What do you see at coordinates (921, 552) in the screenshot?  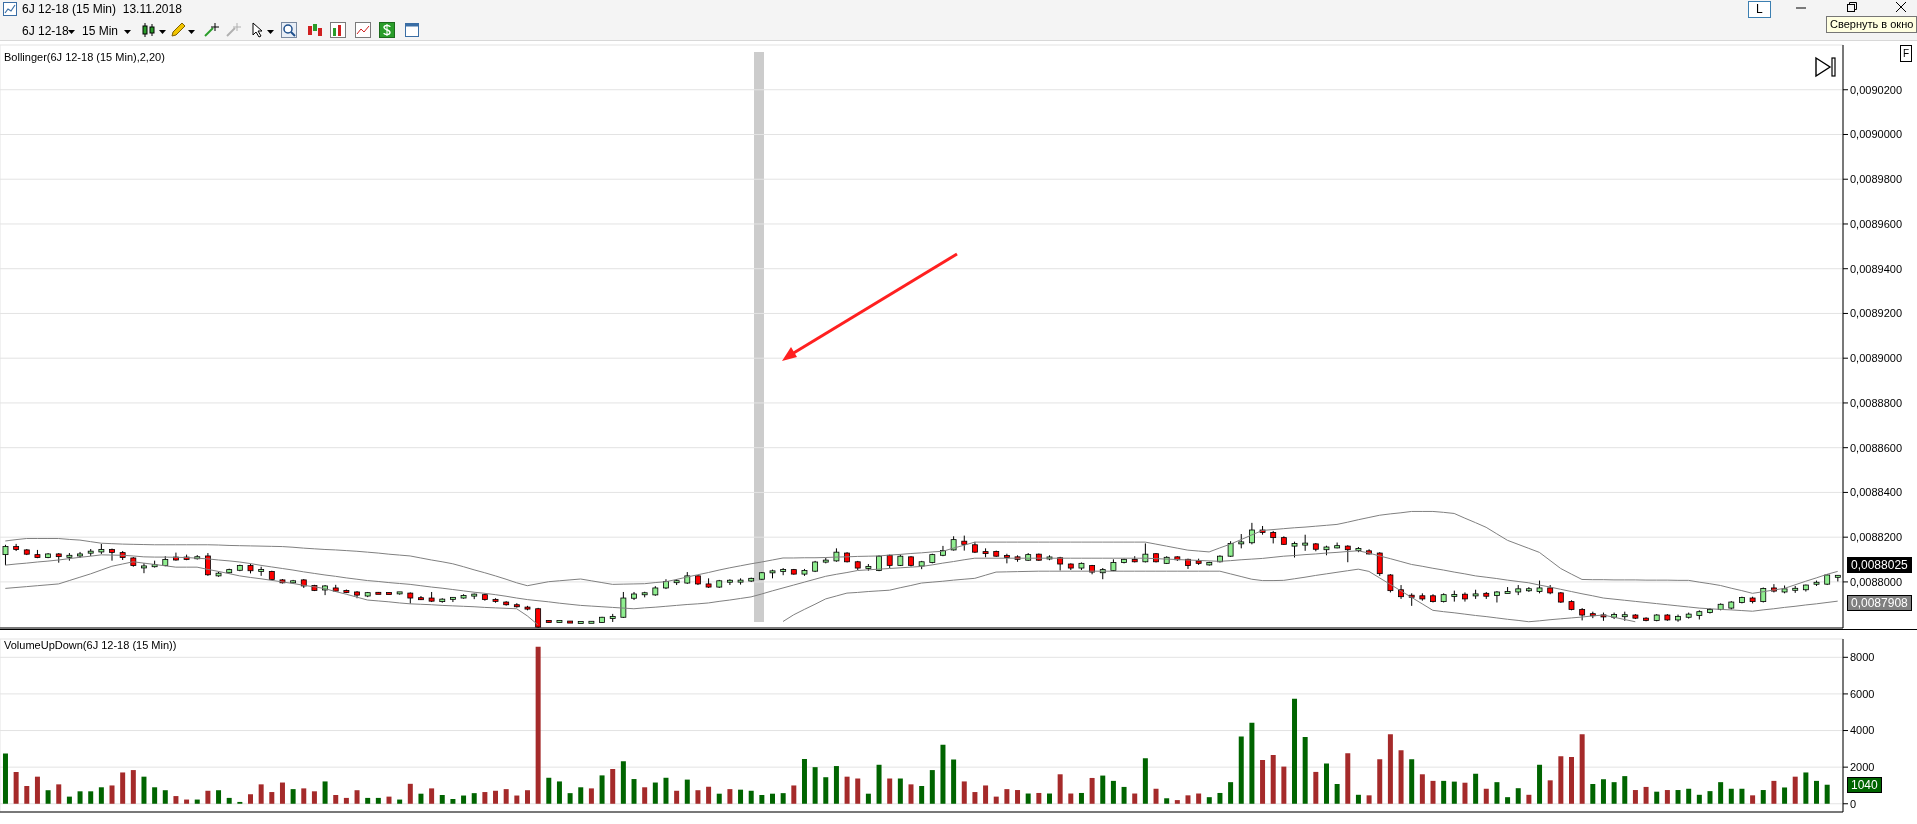 I see `line-series` at bounding box center [921, 552].